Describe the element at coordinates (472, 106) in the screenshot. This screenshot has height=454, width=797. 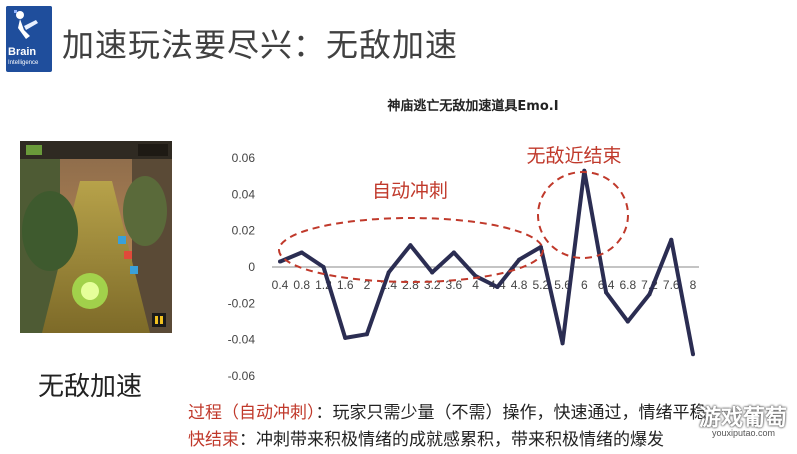
I see `chart-title: 神庙逃亡无敌加速道具Emo.I` at that location.